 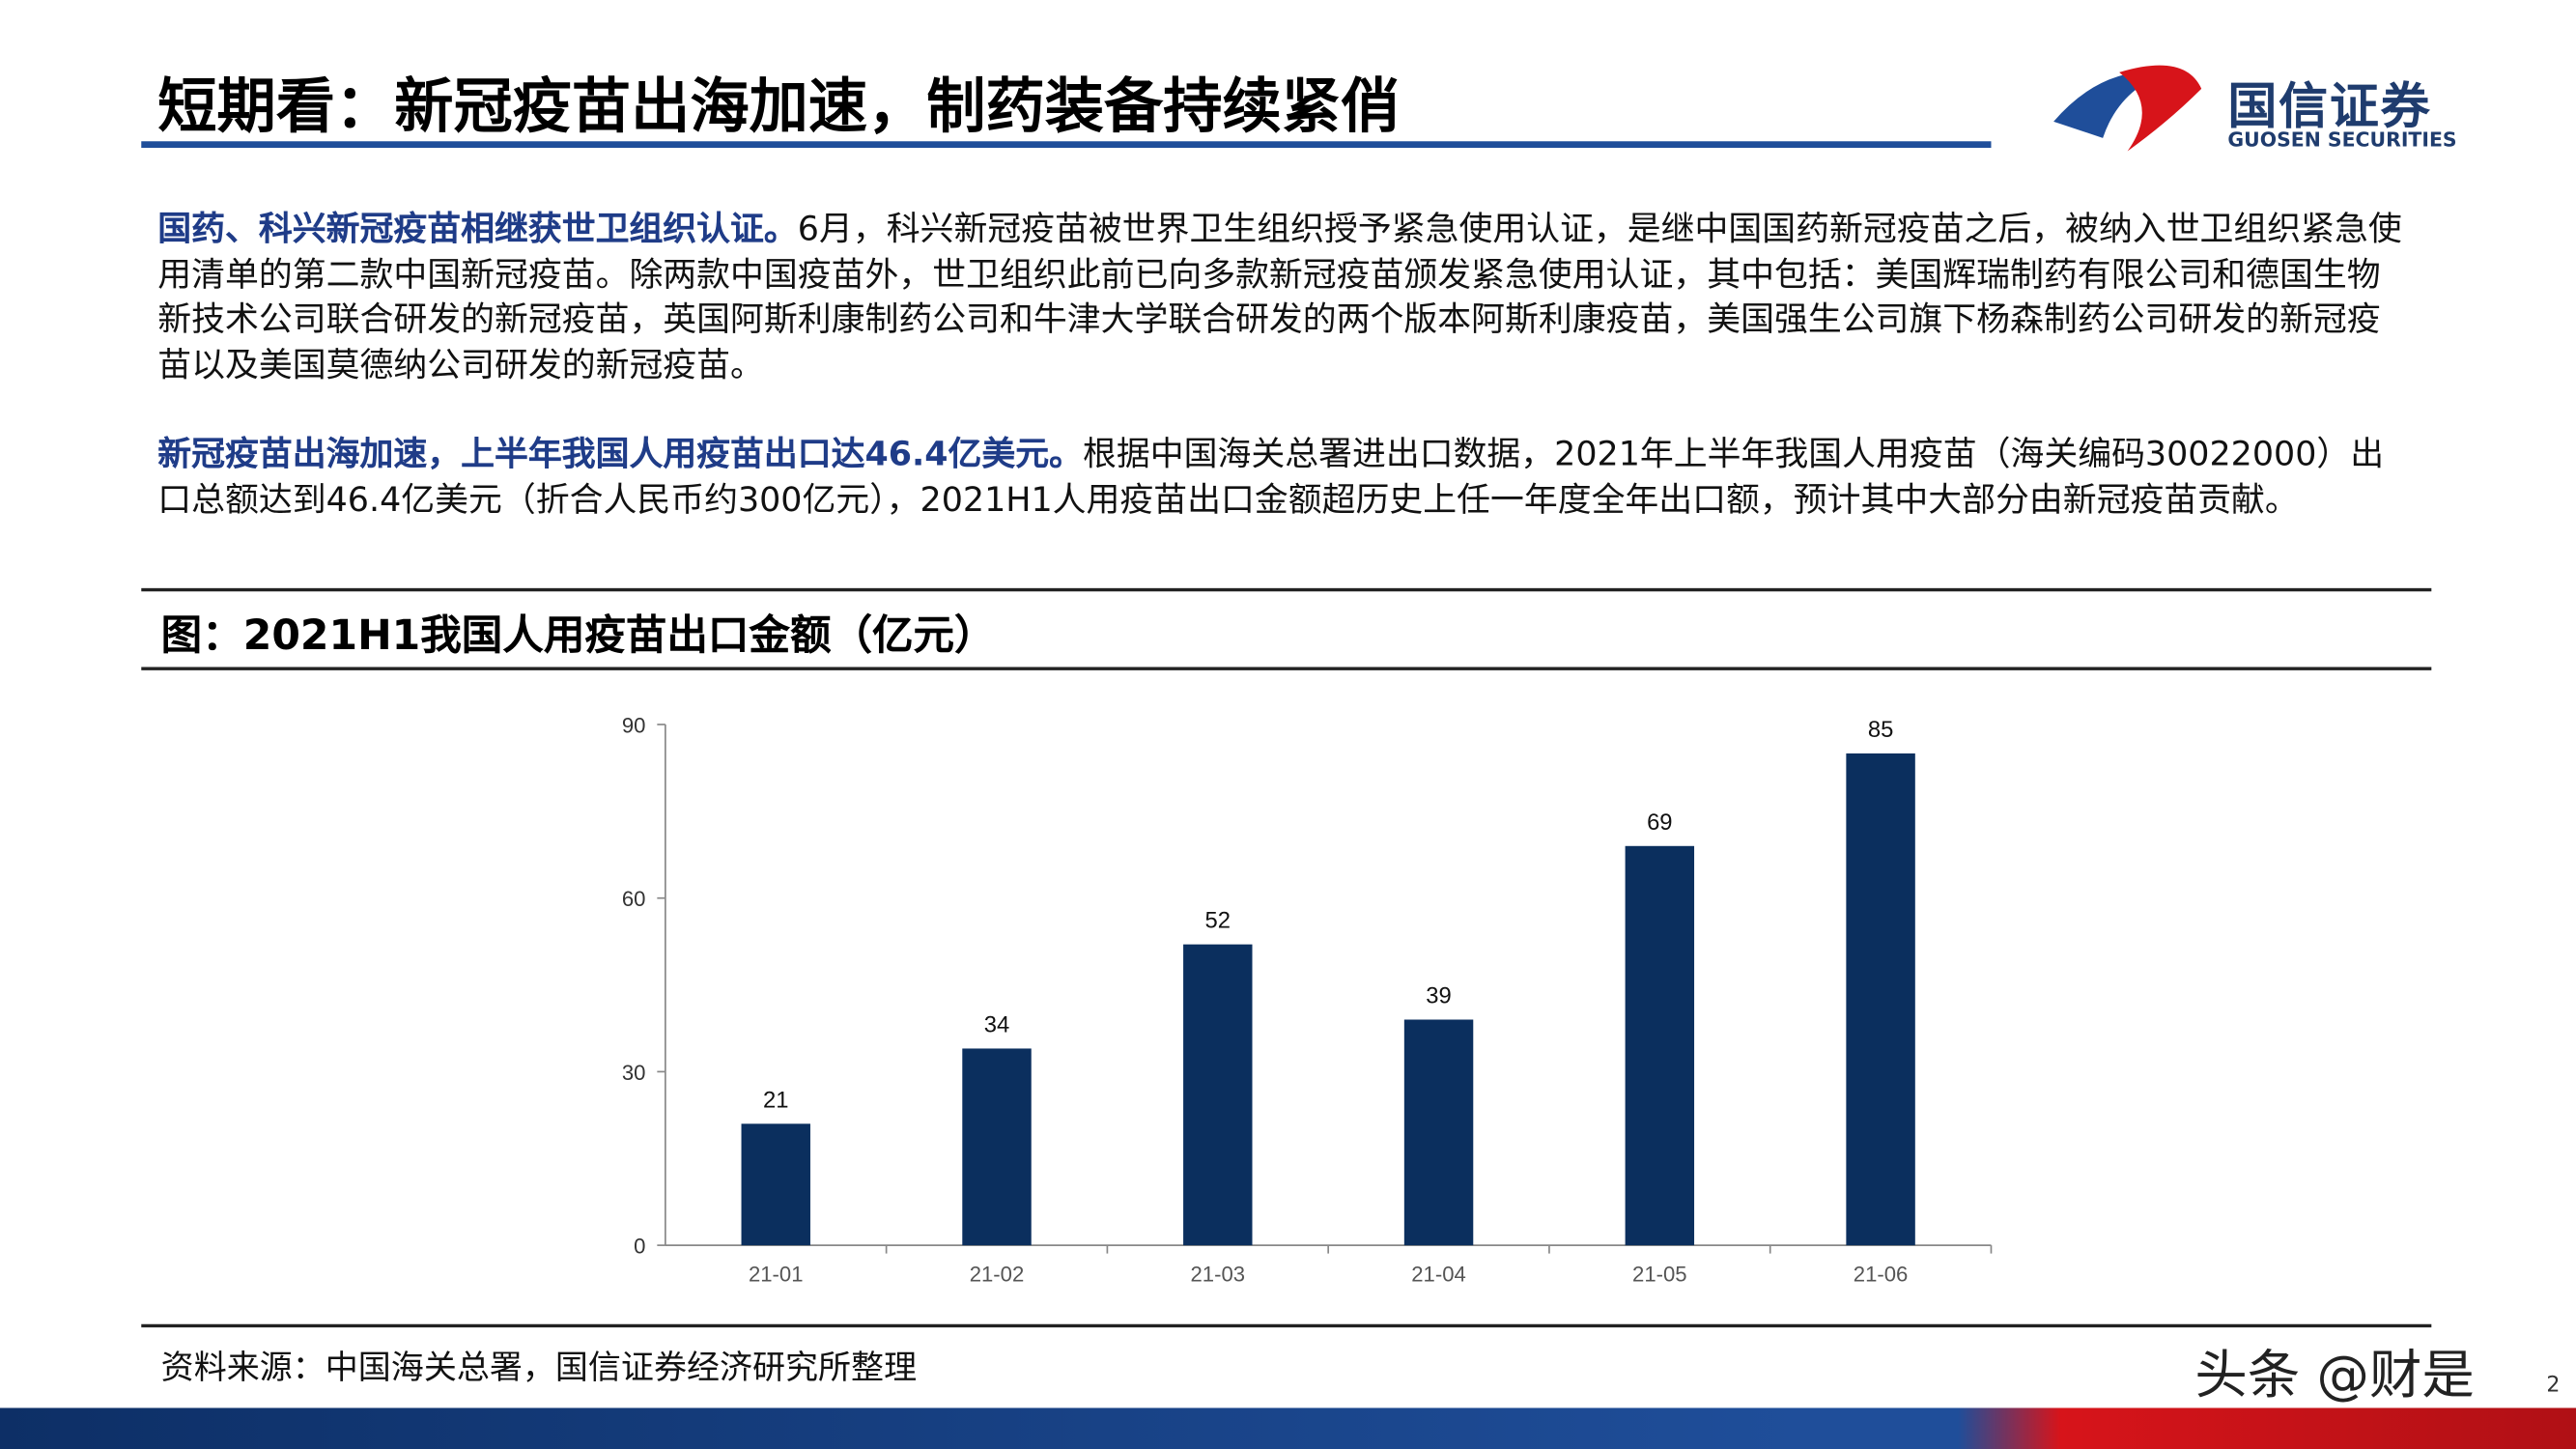 What do you see at coordinates (1438, 995) in the screenshot?
I see `value-label: 39` at bounding box center [1438, 995].